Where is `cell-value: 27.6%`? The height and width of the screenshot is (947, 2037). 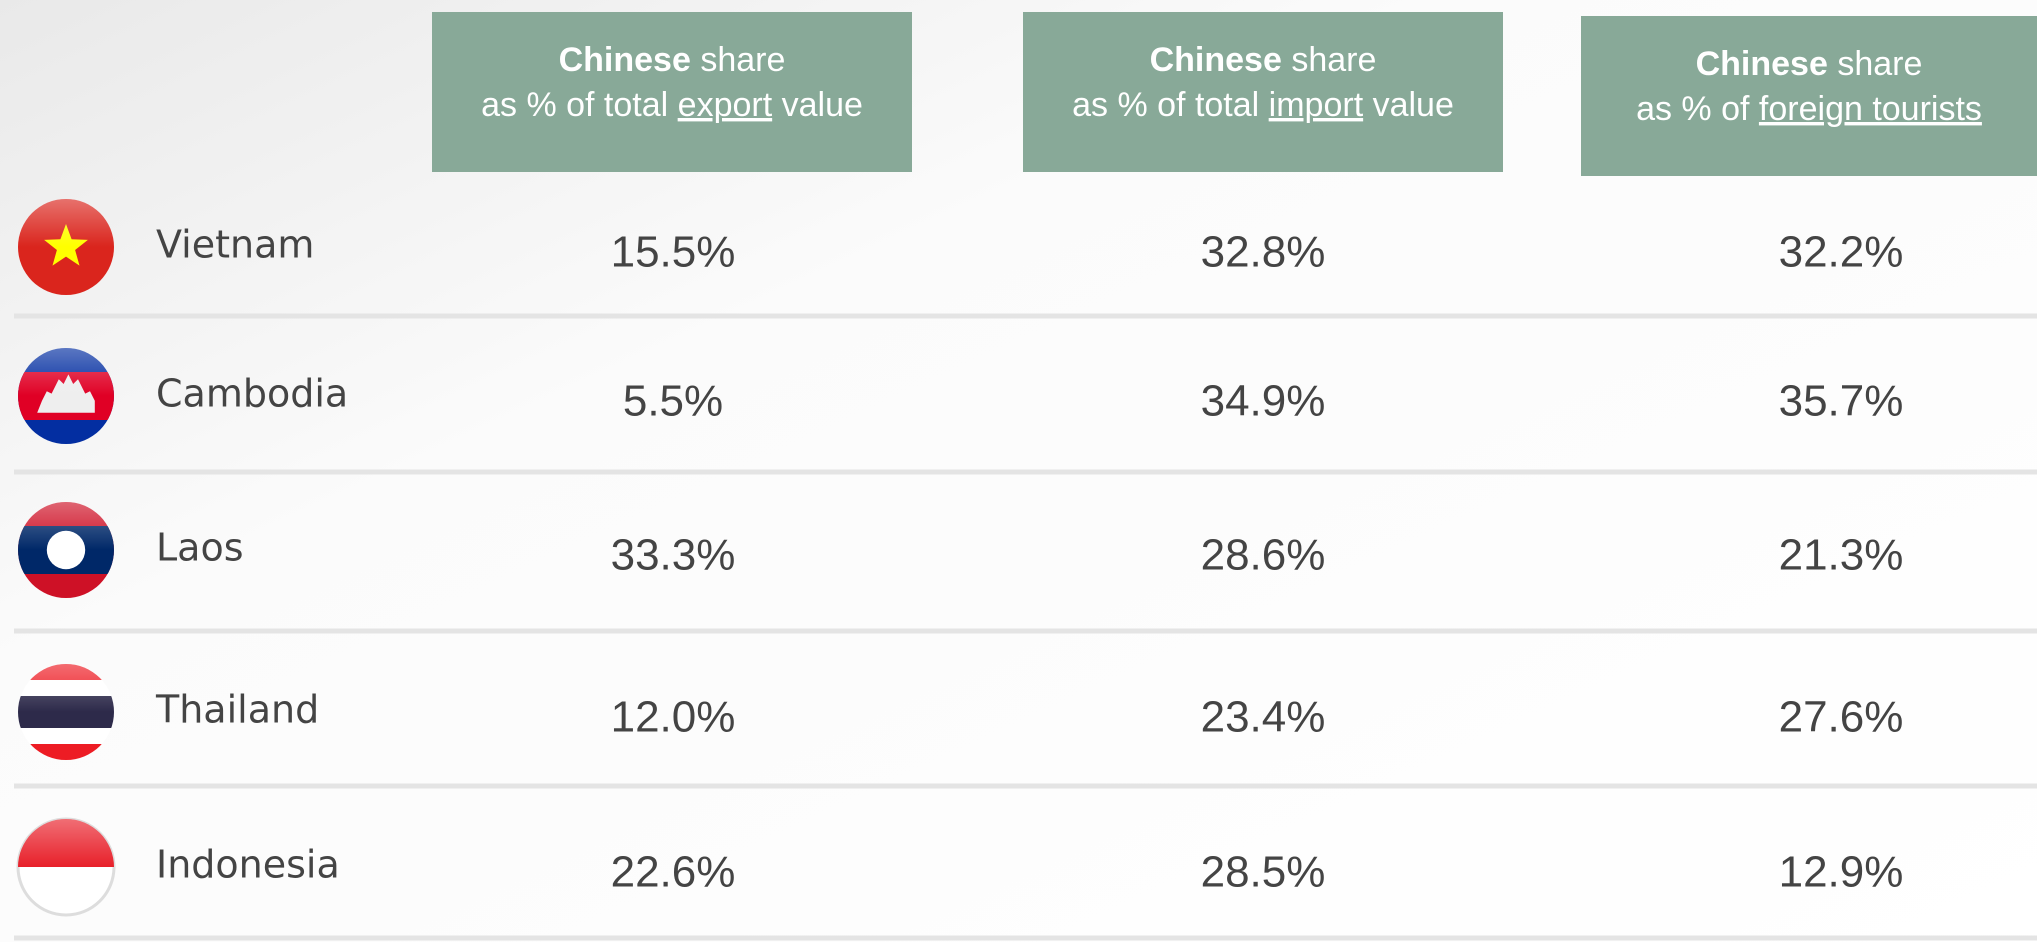 cell-value: 27.6% is located at coordinates (1841, 717).